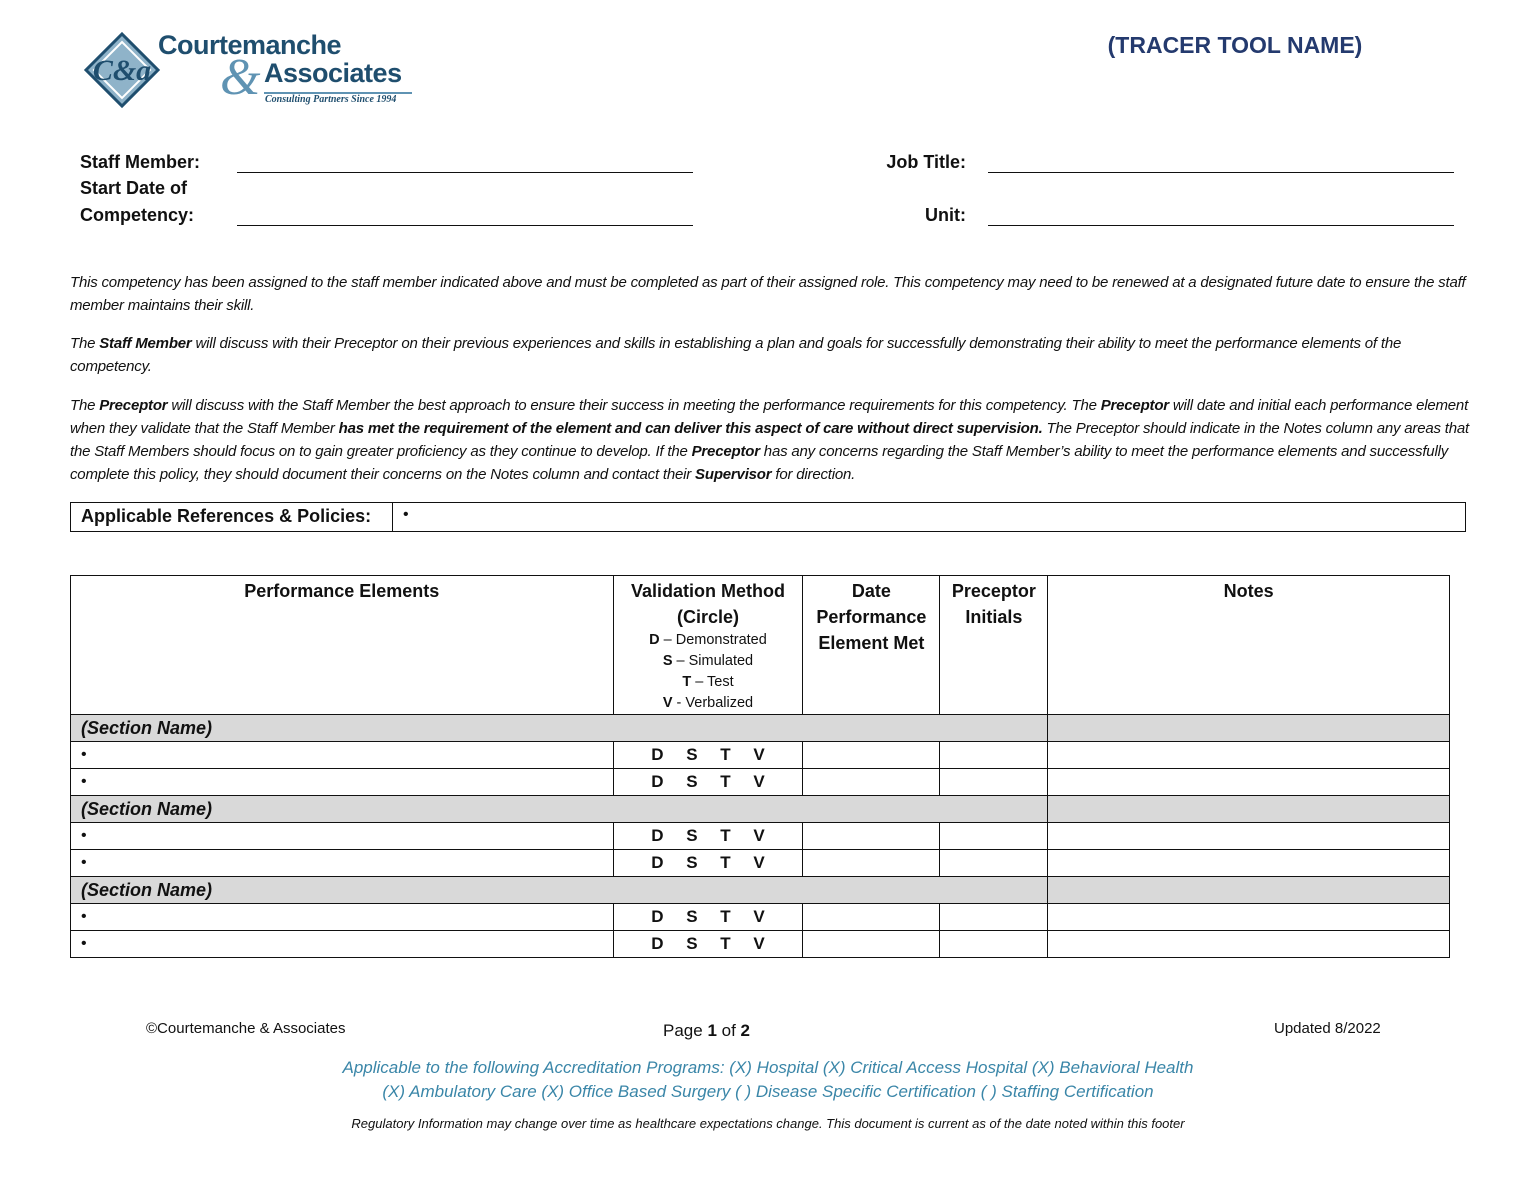  Describe the element at coordinates (706, 1030) in the screenshot. I see `page-number: Page 1 of 2` at that location.